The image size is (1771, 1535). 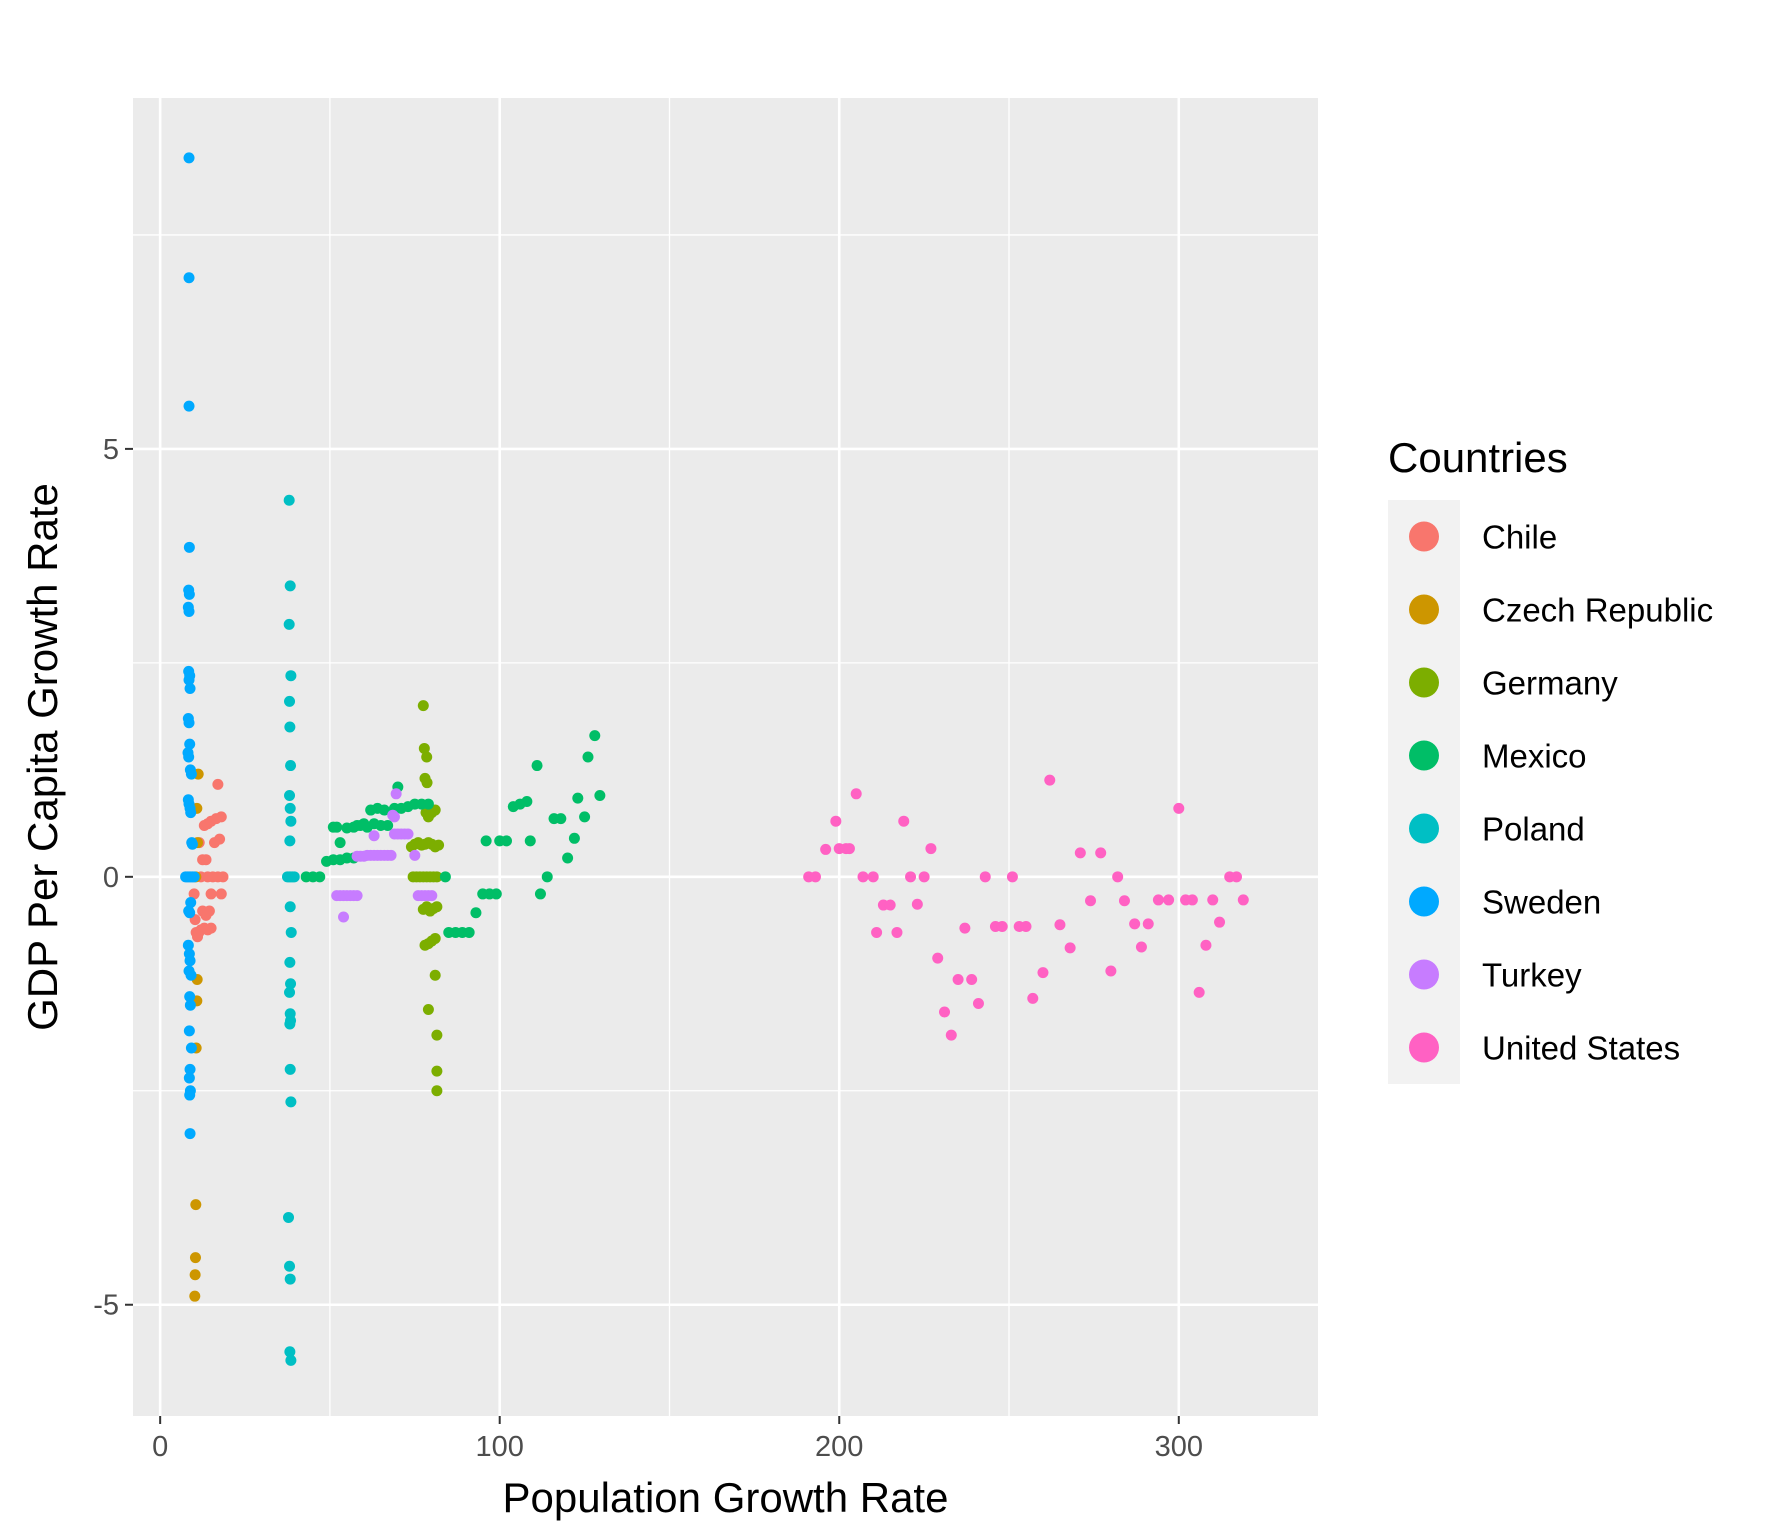 What do you see at coordinates (1424, 1047) in the screenshot?
I see `legend-key-united-states` at bounding box center [1424, 1047].